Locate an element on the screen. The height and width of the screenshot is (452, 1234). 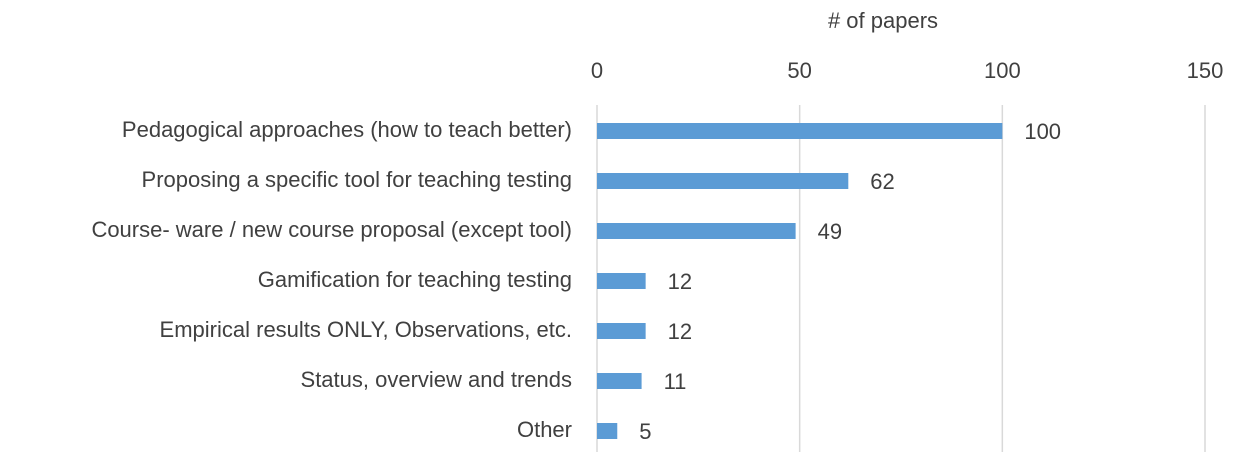
axis-title: # of papers is located at coordinates (883, 20).